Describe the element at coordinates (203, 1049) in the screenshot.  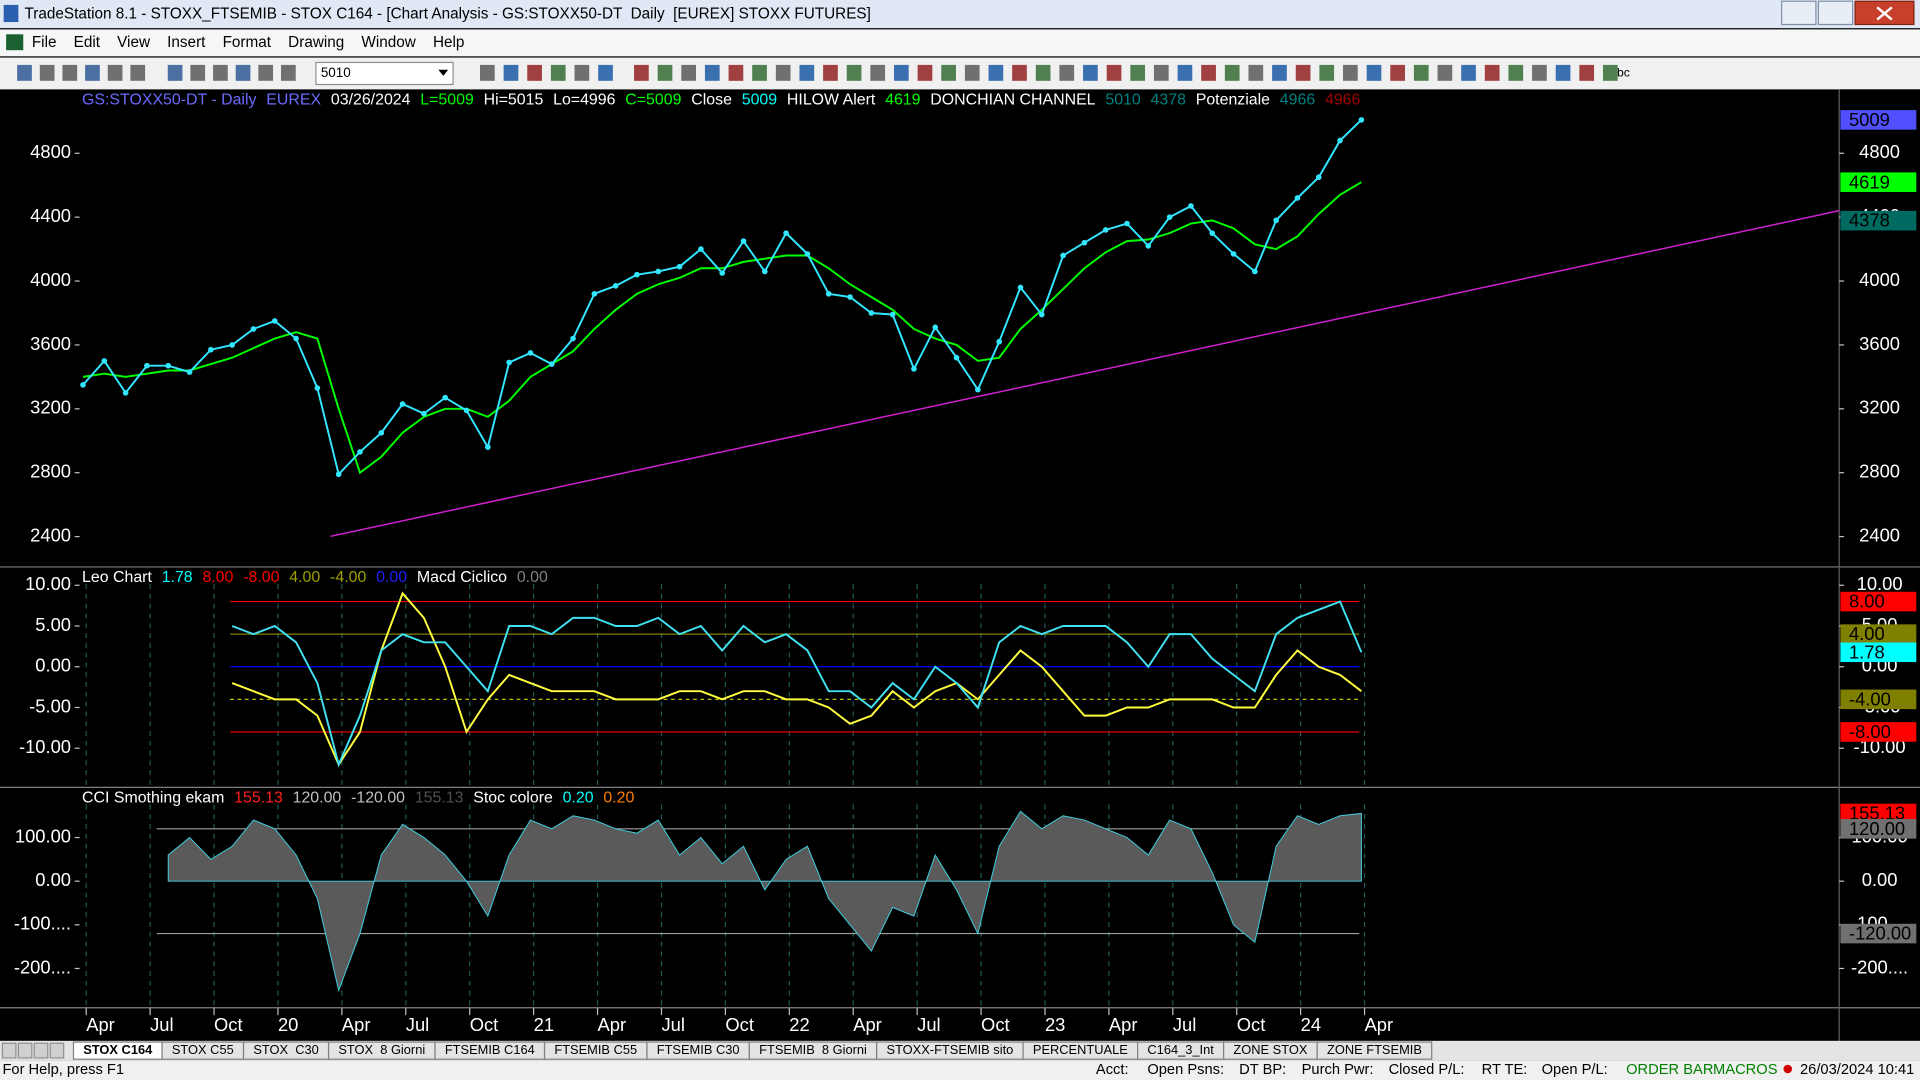
I see `tab-label: STOX C55` at that location.